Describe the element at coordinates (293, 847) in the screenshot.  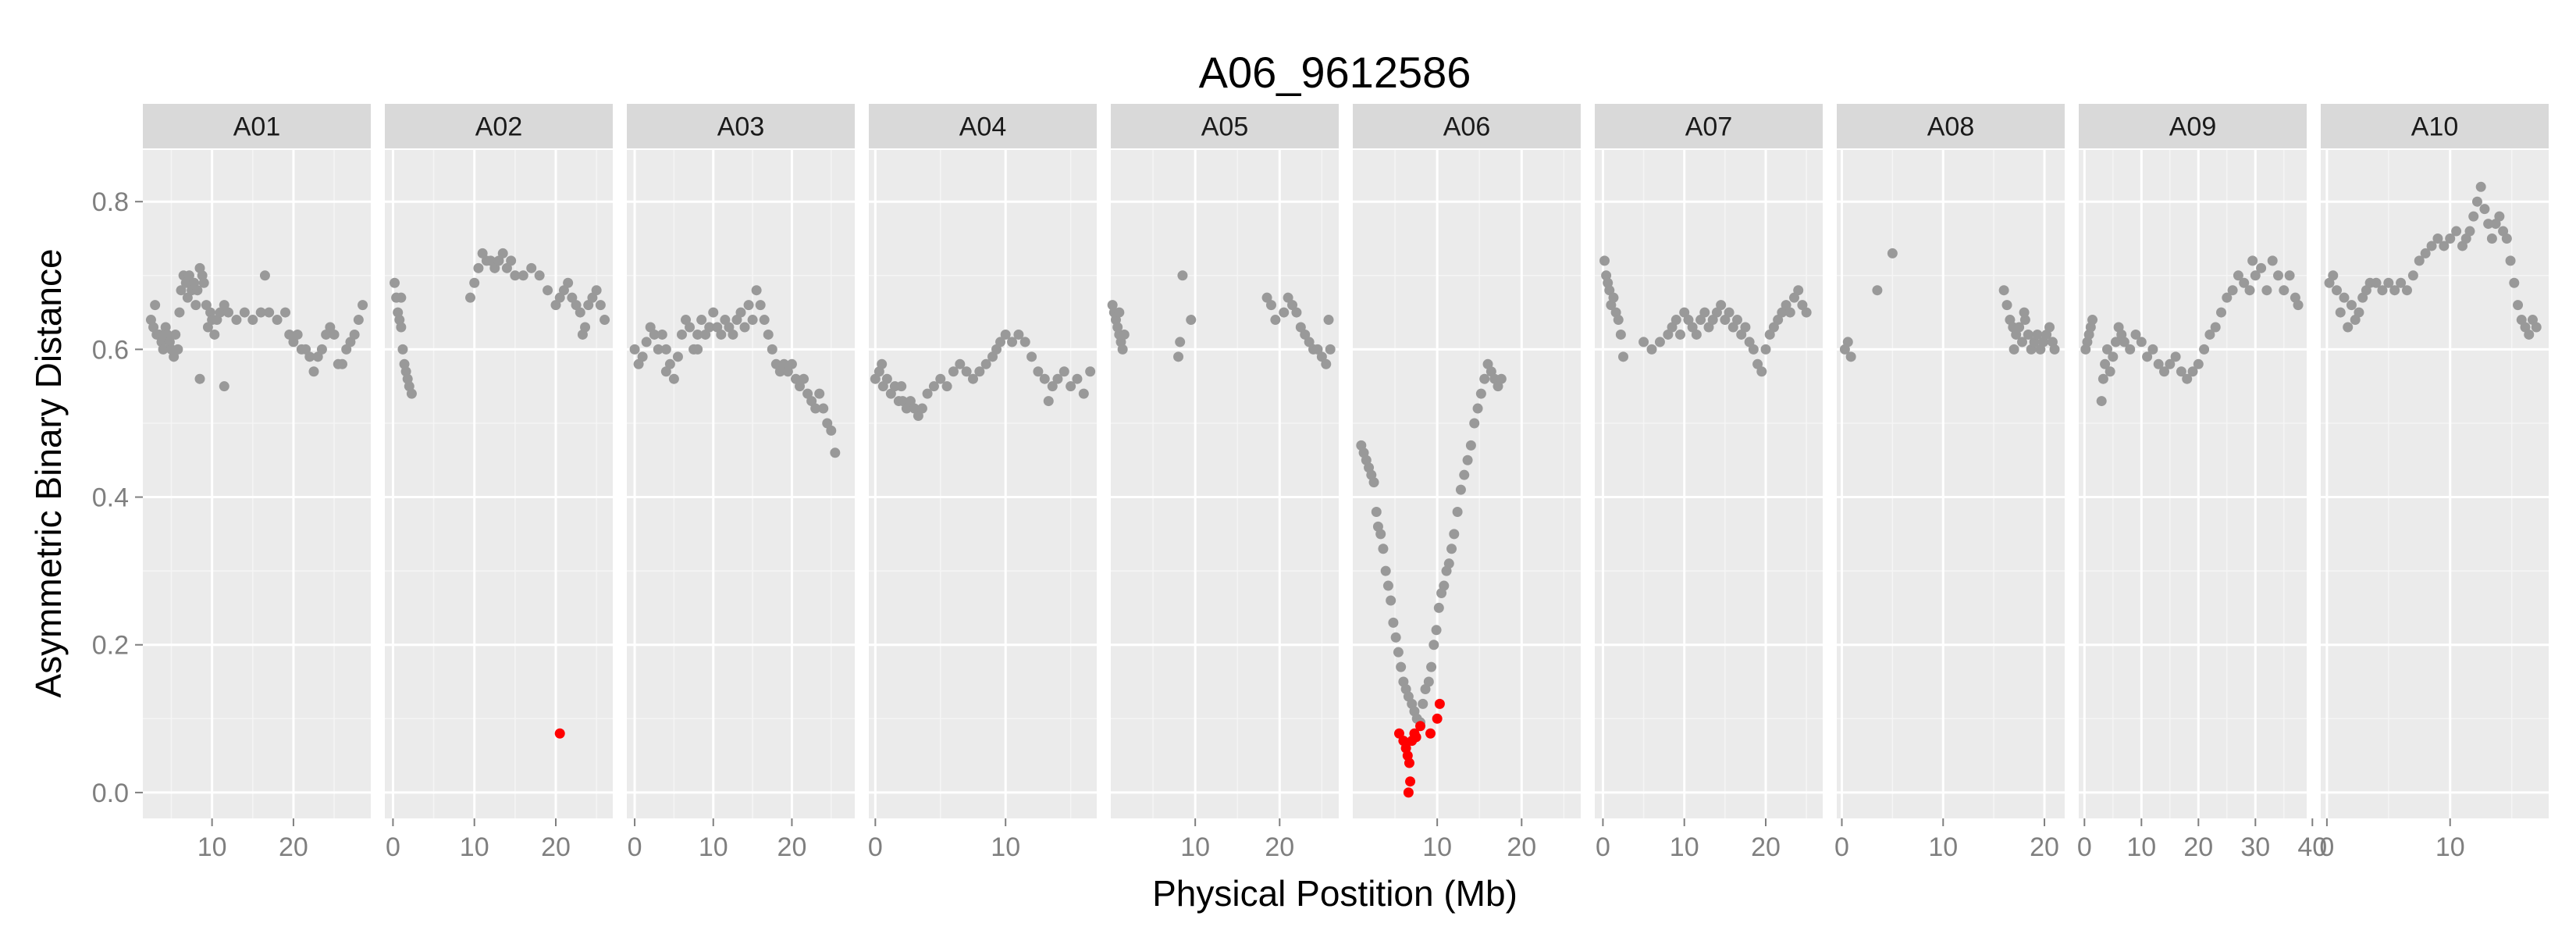
I see `x-tick-label: 20` at that location.